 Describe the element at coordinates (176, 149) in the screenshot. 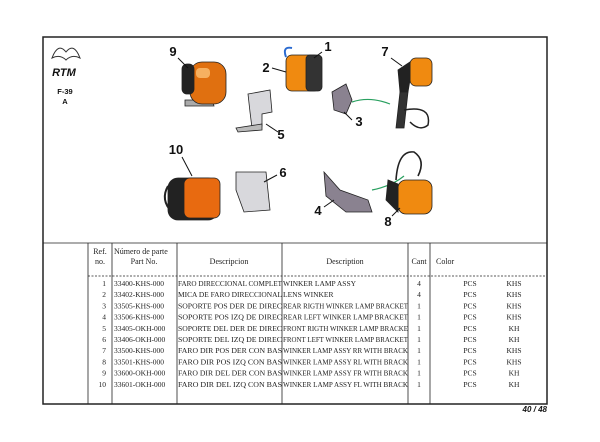

I see `callout-number: 10` at that location.